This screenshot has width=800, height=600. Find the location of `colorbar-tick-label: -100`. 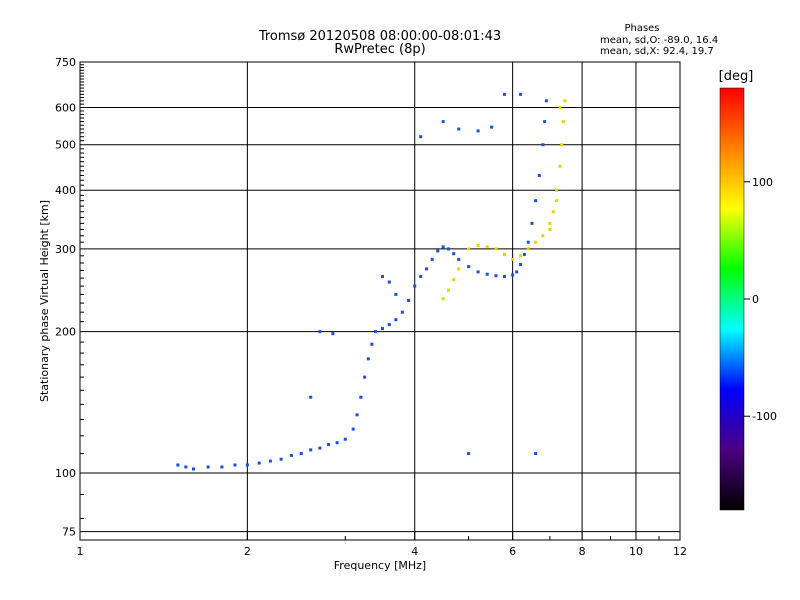

colorbar-tick-label: -100 is located at coordinates (764, 416).